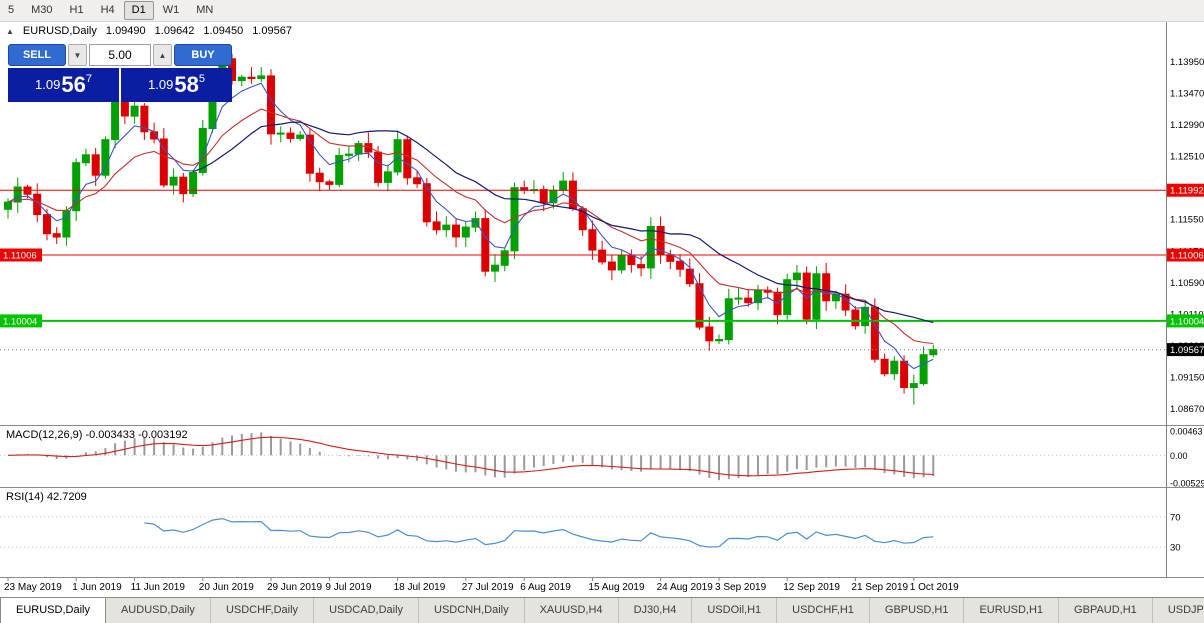 The height and width of the screenshot is (623, 1204). I want to click on ohlc-low: 1.09450, so click(223, 31).